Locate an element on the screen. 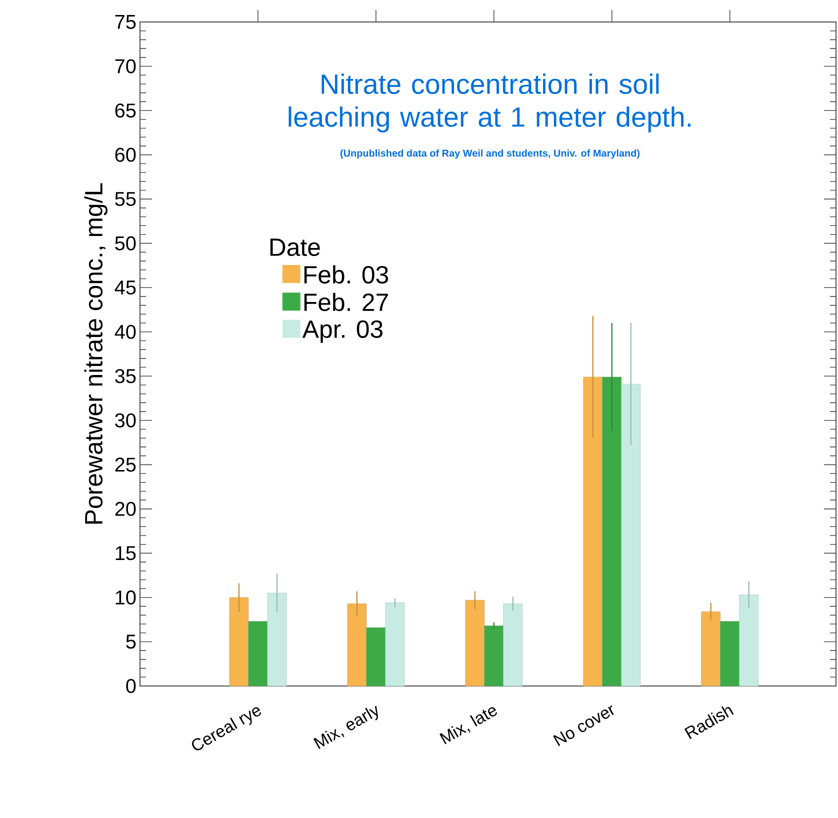  x-tick-label: Mix, late is located at coordinates (468, 725).